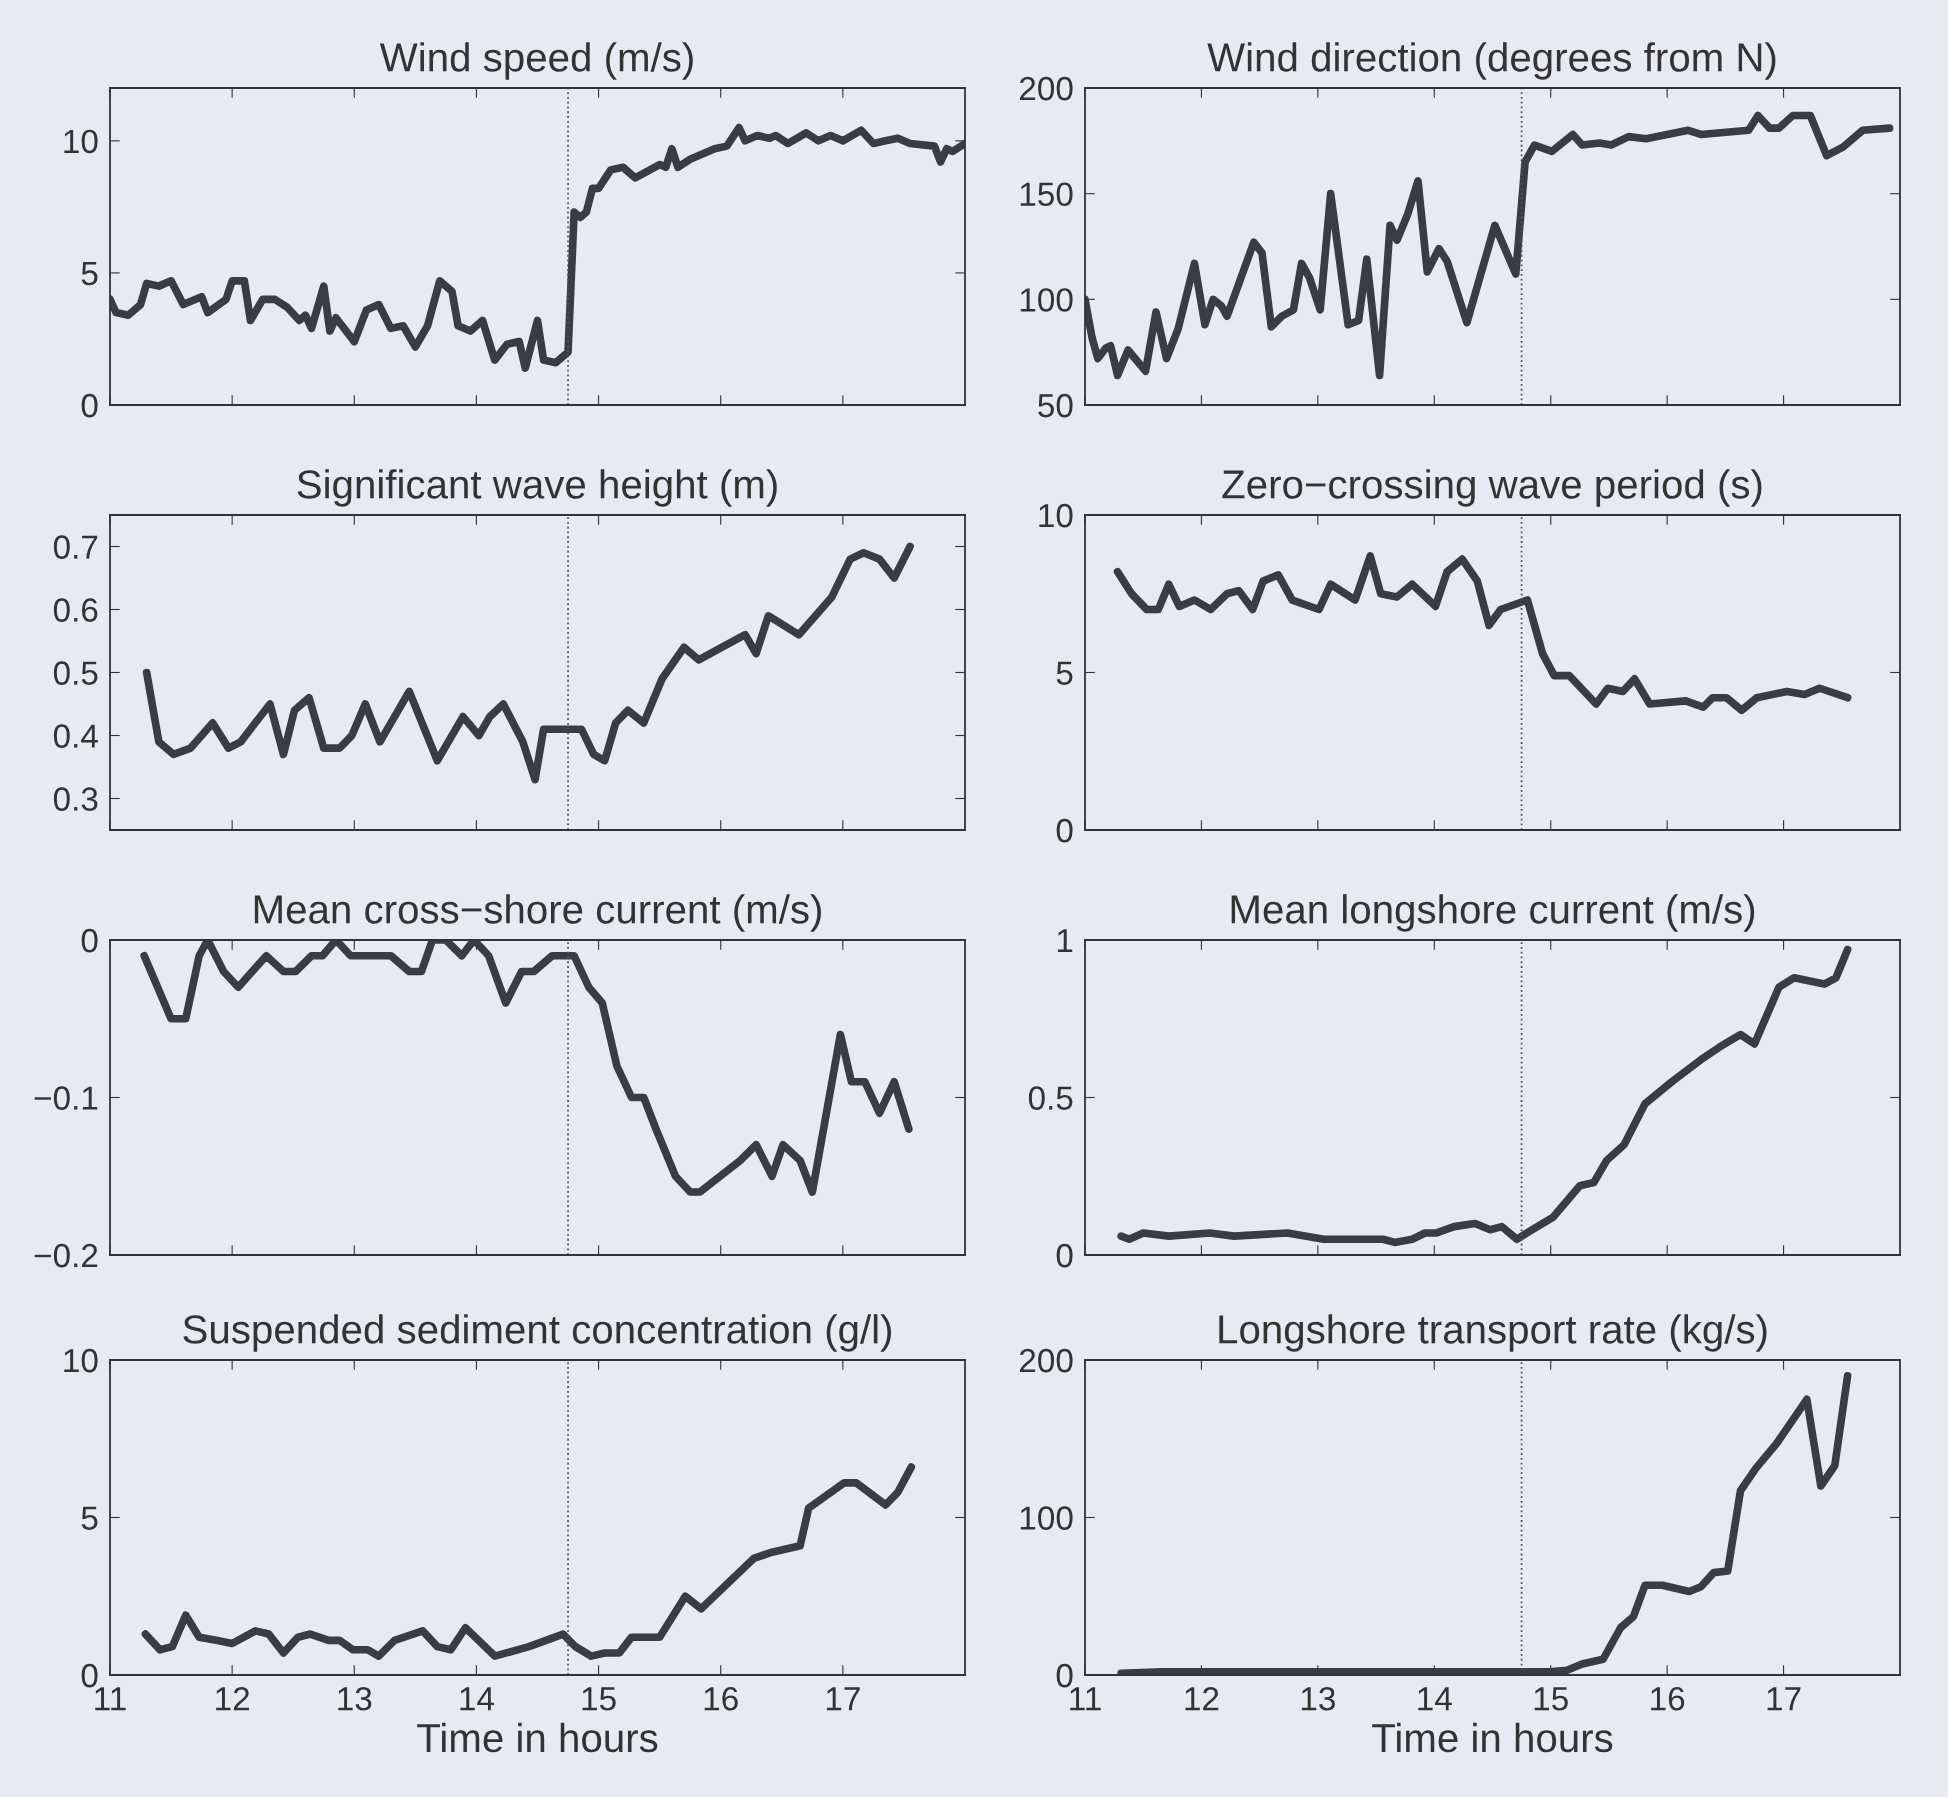 Image resolution: width=1948 pixels, height=1797 pixels. I want to click on y-tick-label: 0.7, so click(75, 547).